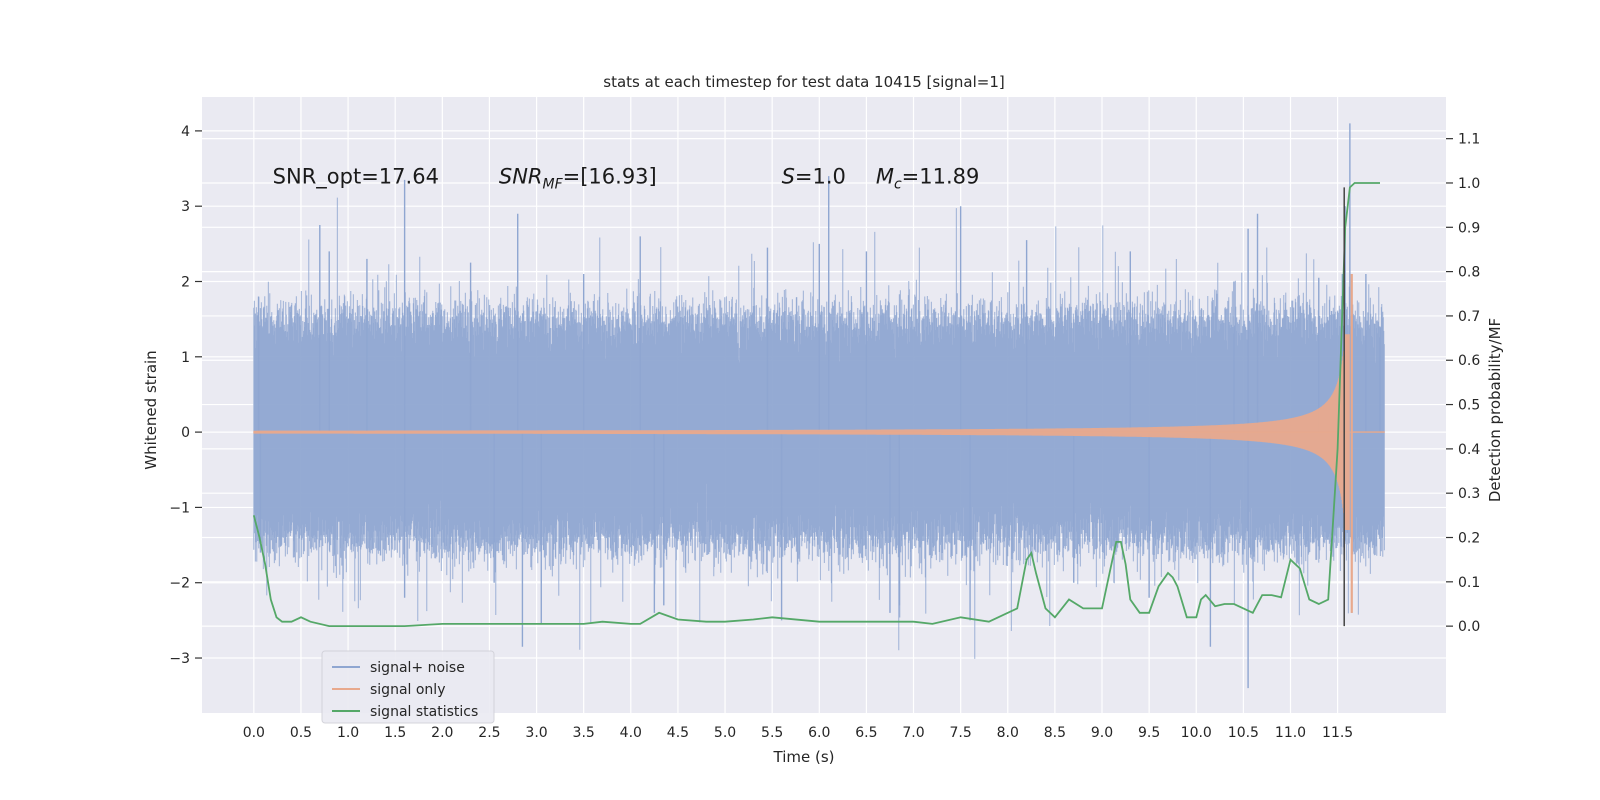 The width and height of the screenshot is (1600, 800). What do you see at coordinates (1102, 733) in the screenshot?
I see `x-tick-label: 9.0` at bounding box center [1102, 733].